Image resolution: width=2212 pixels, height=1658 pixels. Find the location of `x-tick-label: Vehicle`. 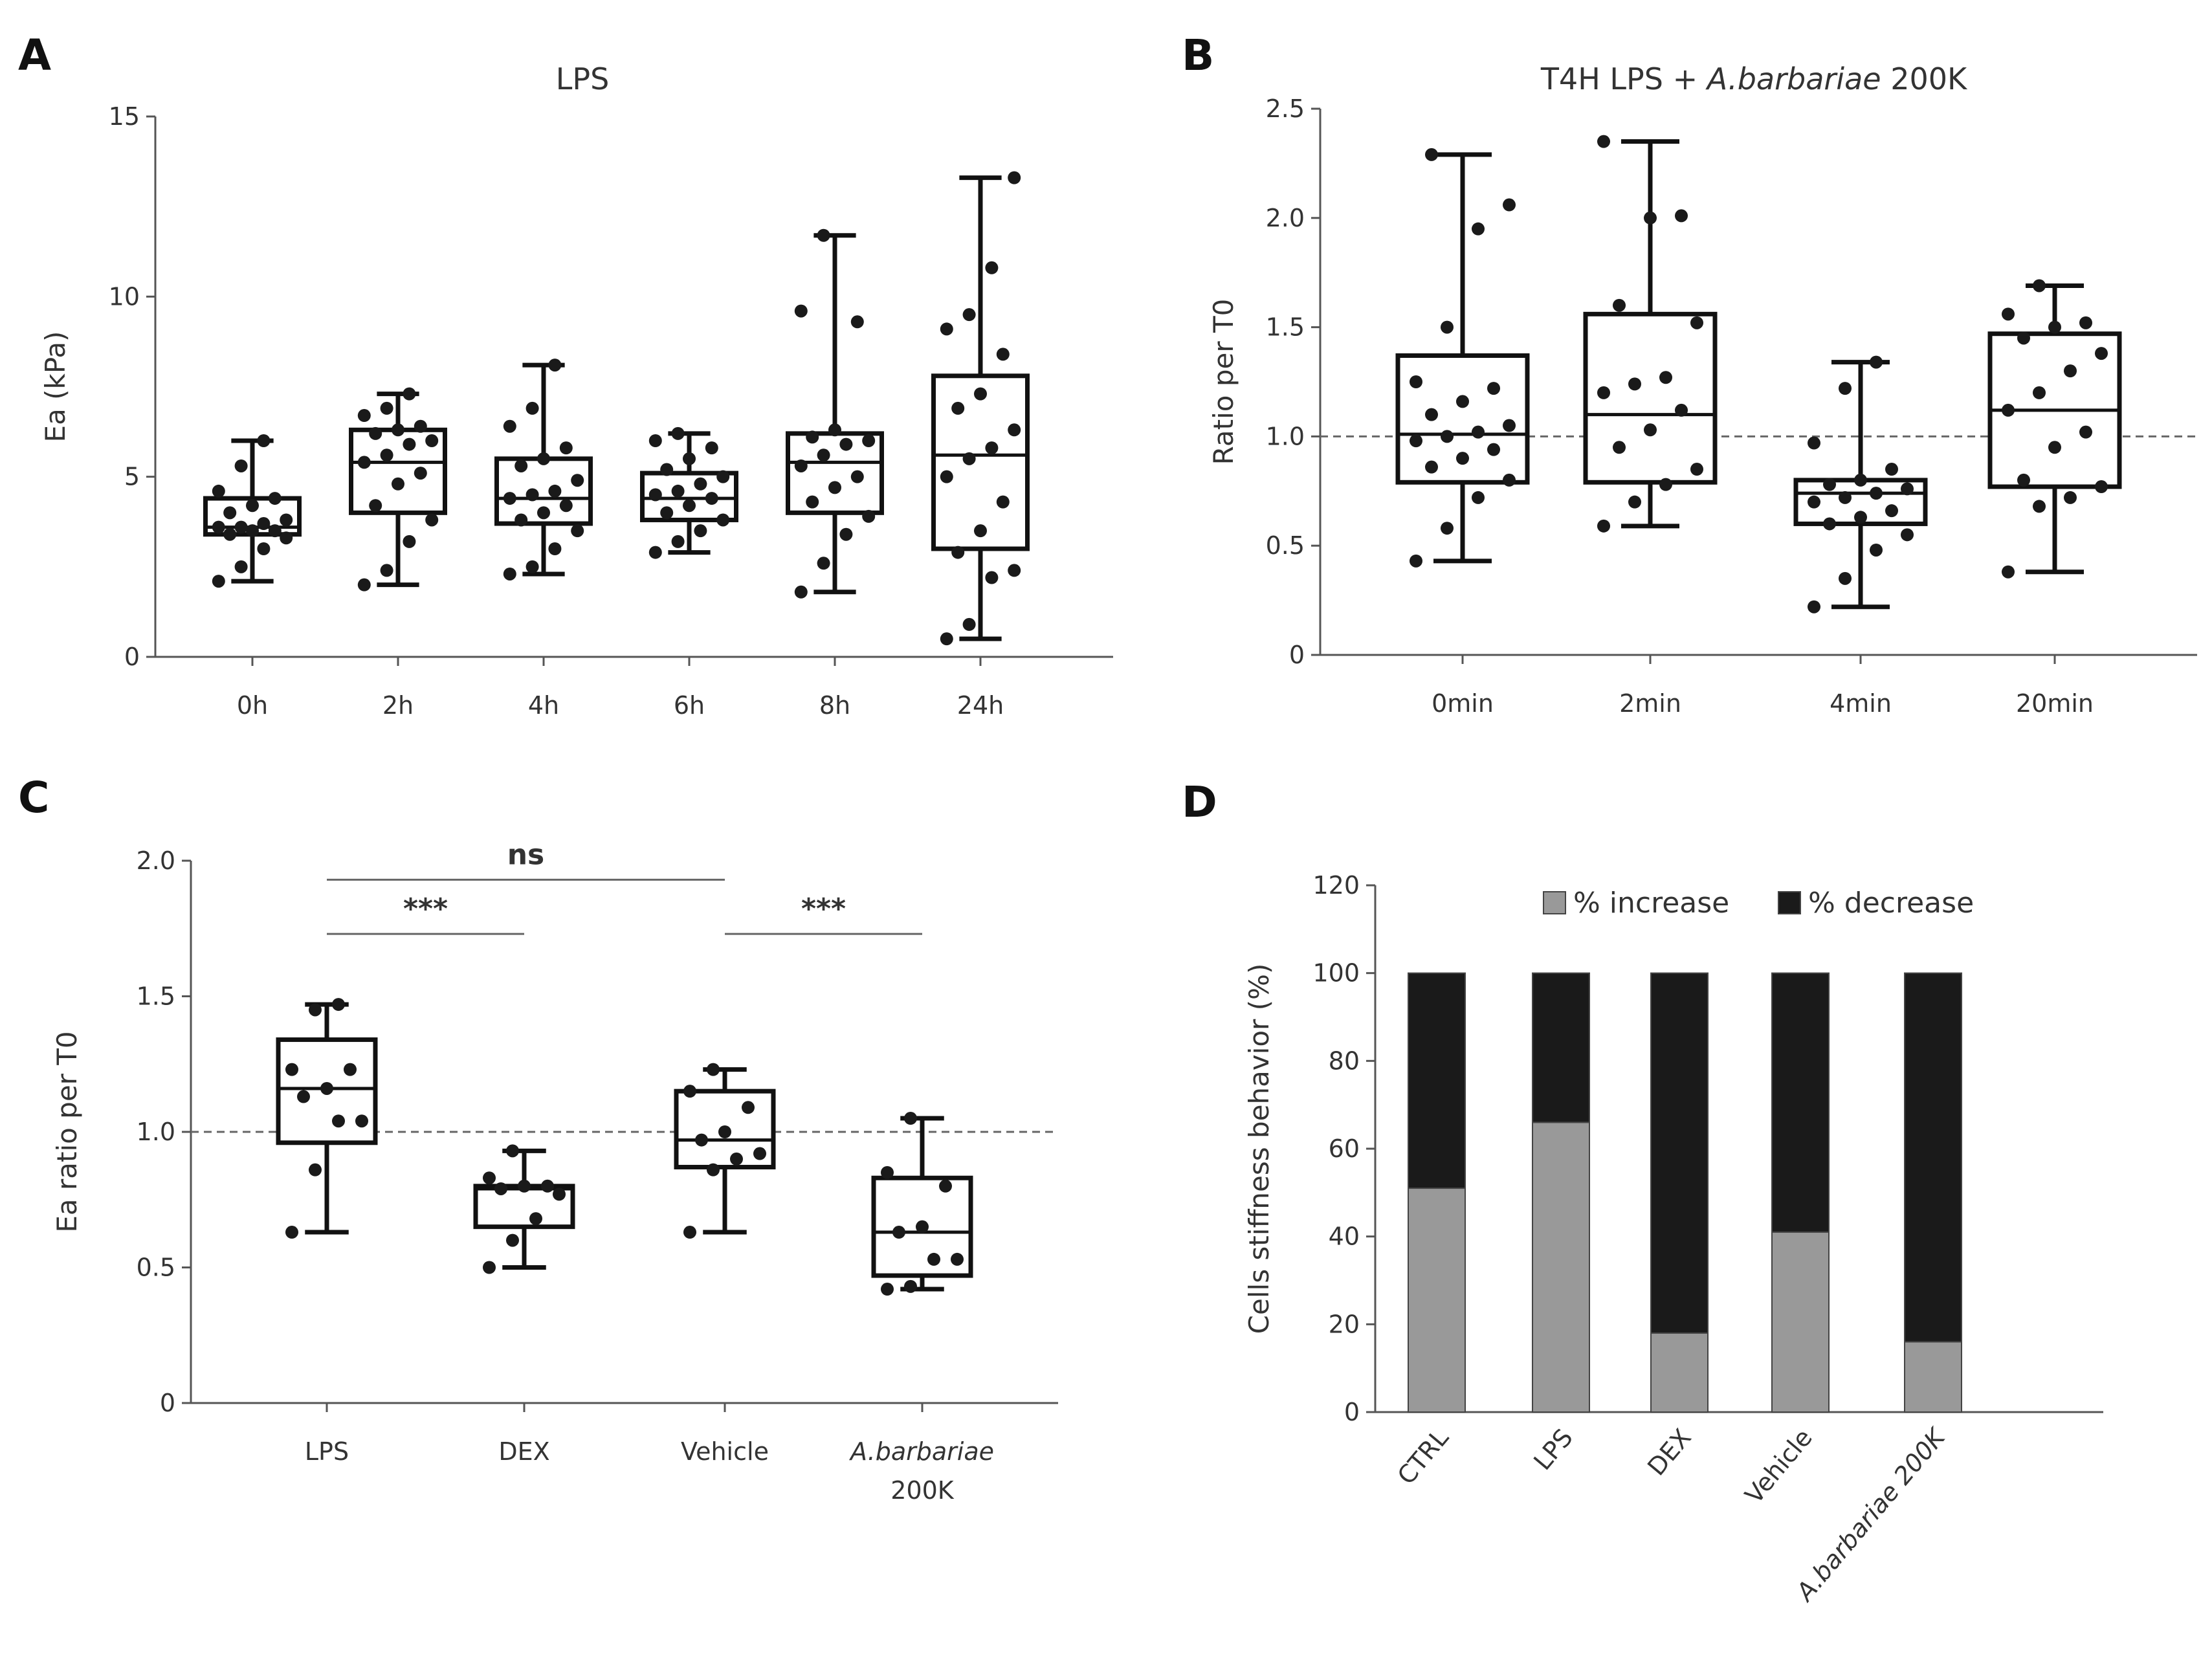

x-tick-label: Vehicle is located at coordinates (725, 1452).